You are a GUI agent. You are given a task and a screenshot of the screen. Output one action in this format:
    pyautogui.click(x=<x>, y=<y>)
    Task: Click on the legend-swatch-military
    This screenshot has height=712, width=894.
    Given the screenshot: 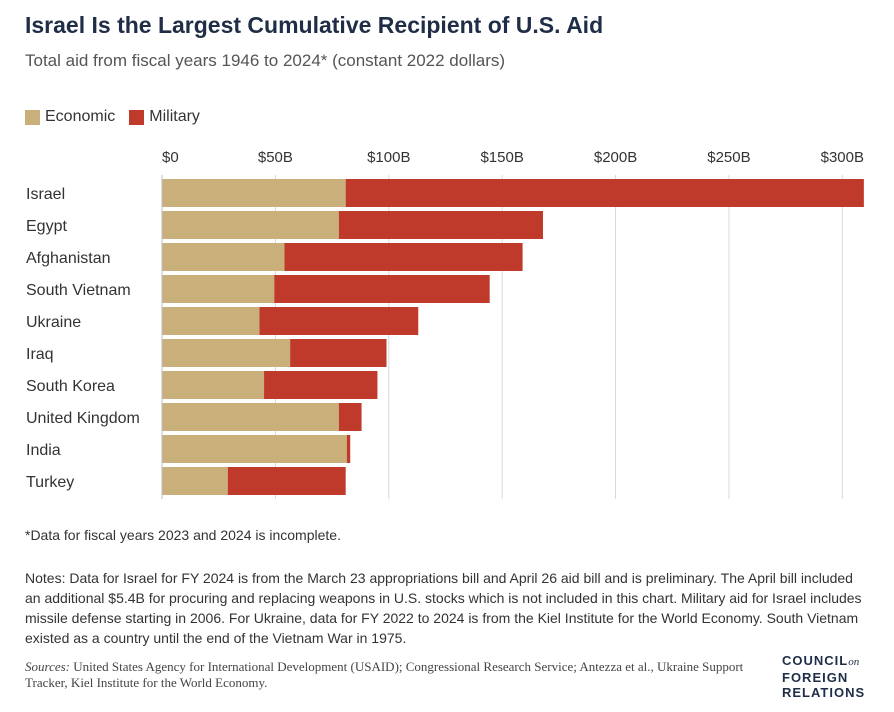 What is the action you would take?
    pyautogui.click(x=137, y=117)
    